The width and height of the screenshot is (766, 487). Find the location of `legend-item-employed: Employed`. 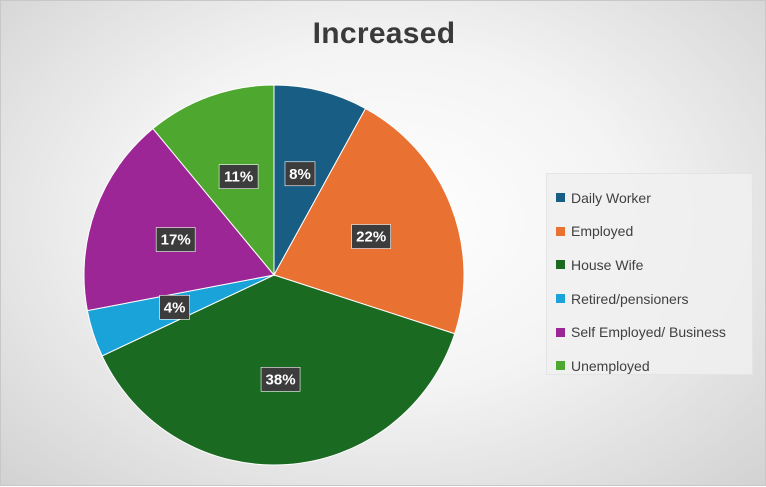

legend-item-employed: Employed is located at coordinates (649, 232).